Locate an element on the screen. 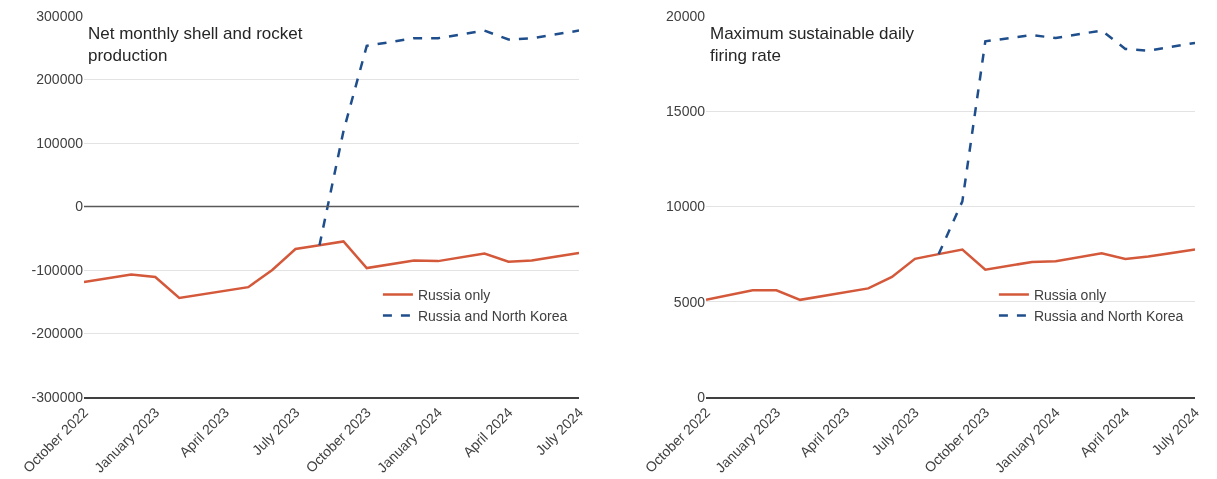  y-tick-label: 300000 is located at coordinates (60, 15).